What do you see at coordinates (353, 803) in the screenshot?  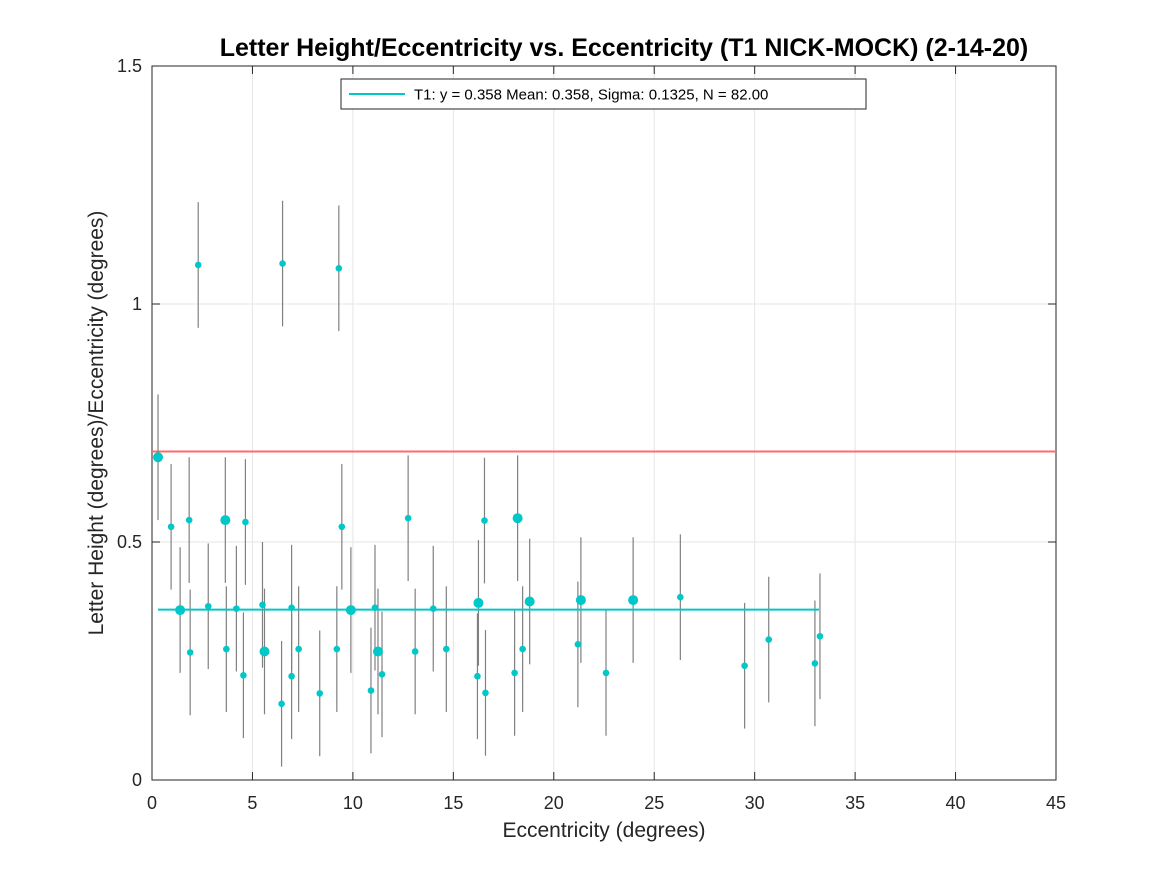 I see `x-tick-label: 10` at bounding box center [353, 803].